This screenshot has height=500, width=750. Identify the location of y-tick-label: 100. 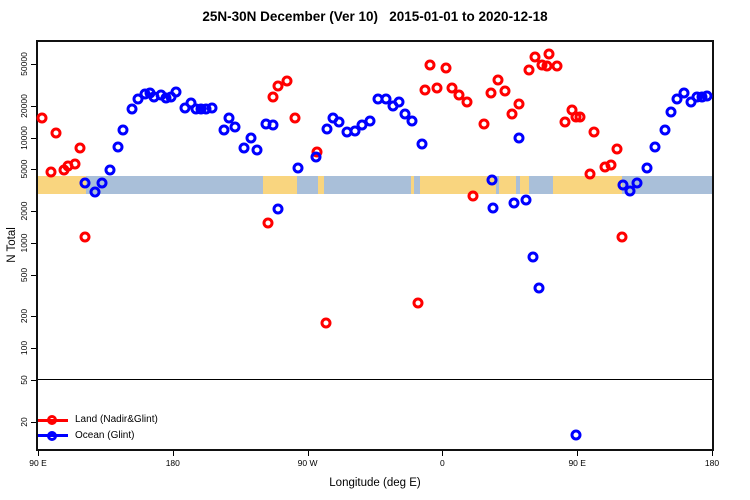
(24, 348).